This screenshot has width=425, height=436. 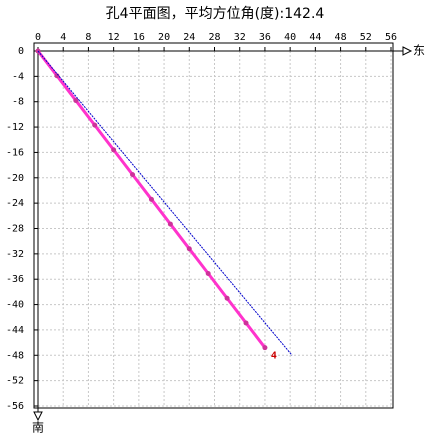 I want to click on chart-title: 孔4平面图，平均方位角(度):142.4, so click(x=215, y=14).